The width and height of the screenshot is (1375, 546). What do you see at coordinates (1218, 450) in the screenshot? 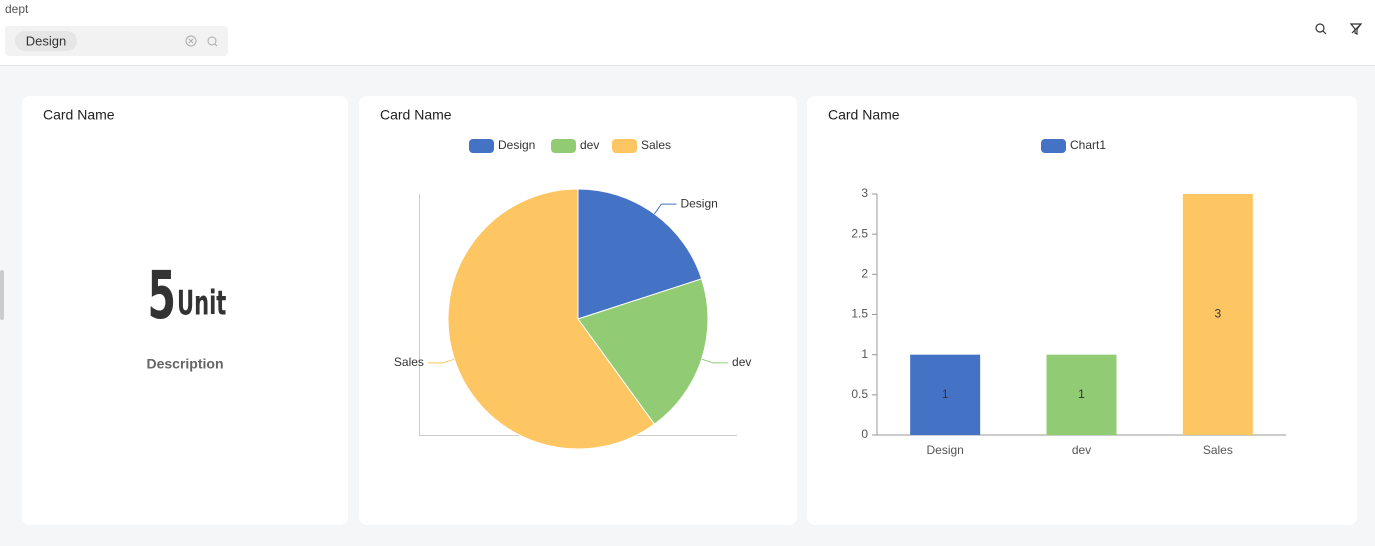
I see `x-tick-label: Sales` at bounding box center [1218, 450].